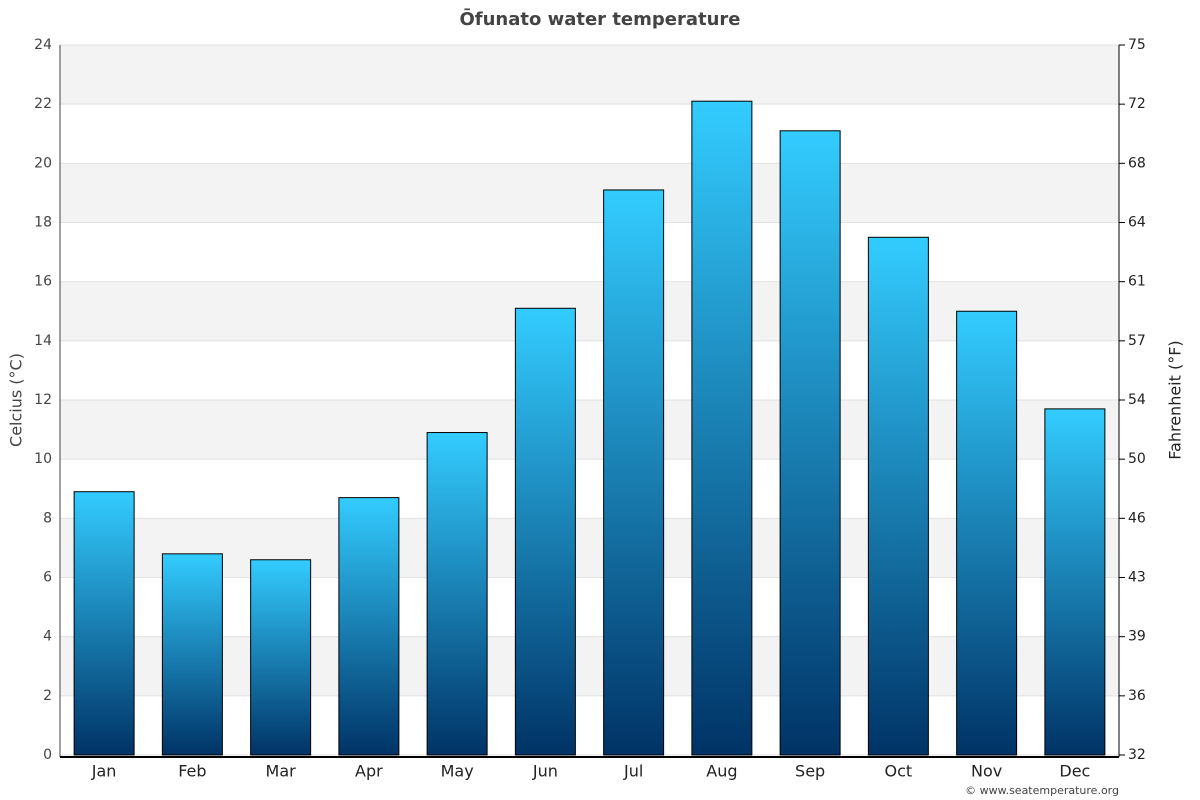 This screenshot has height=800, width=1200. Describe the element at coordinates (47, 578) in the screenshot. I see `y-tick-label: 6` at that location.